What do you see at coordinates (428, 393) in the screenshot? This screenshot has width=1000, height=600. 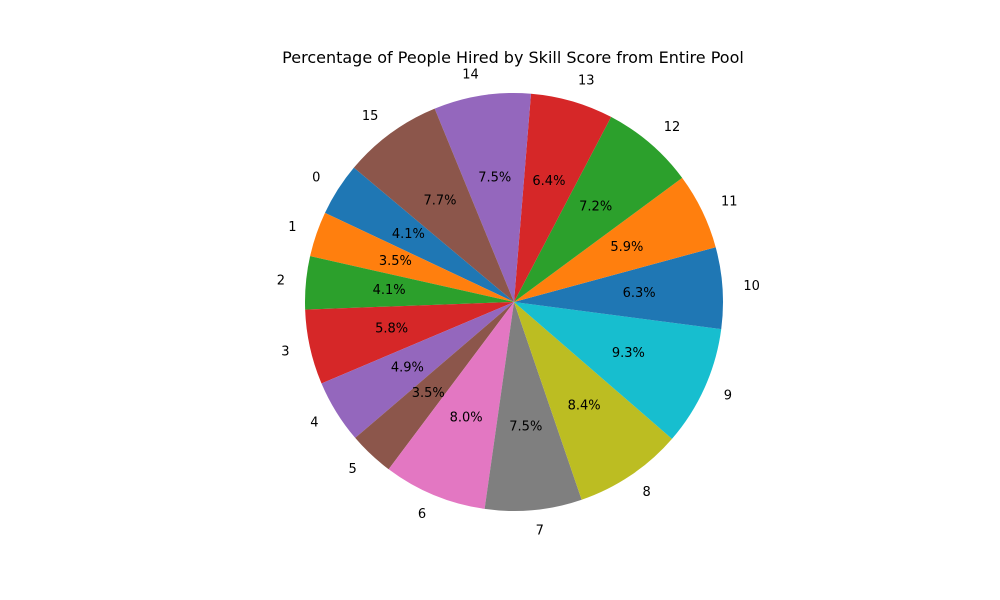 I see `pie-percent-5: 3.5%` at bounding box center [428, 393].